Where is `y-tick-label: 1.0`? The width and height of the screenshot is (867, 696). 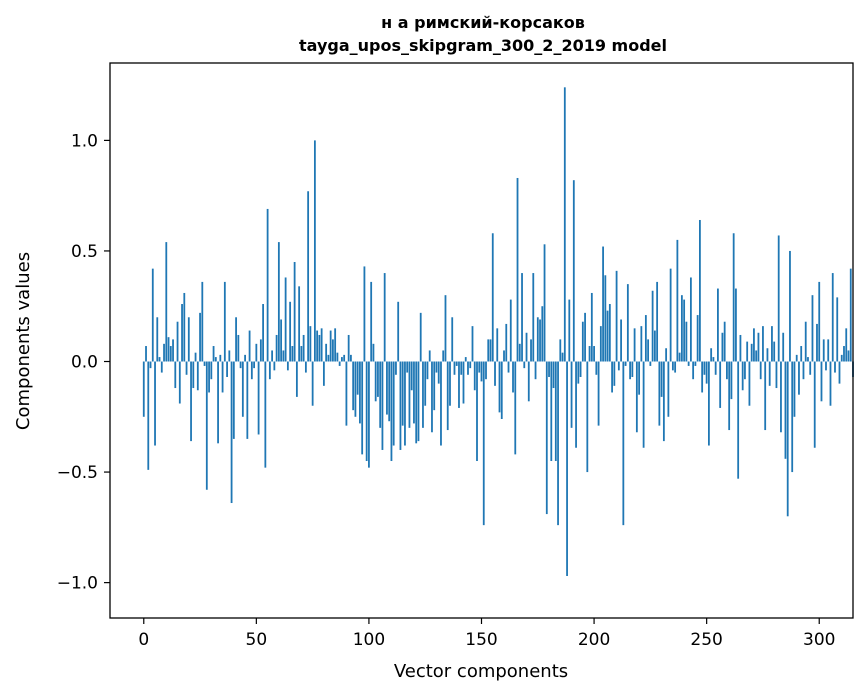
y-tick-label: 1.0 is located at coordinates (84, 141).